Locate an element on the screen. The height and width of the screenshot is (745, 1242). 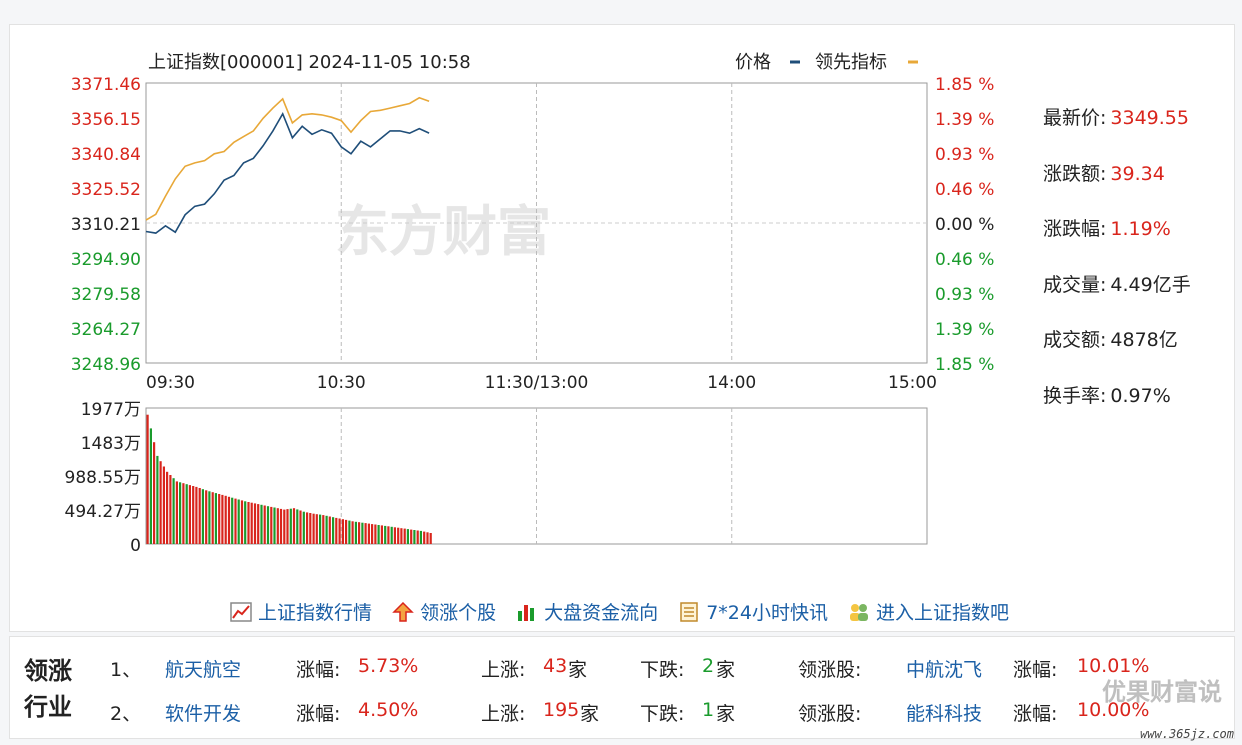
link-label: 领涨个股 is located at coordinates (458, 613).